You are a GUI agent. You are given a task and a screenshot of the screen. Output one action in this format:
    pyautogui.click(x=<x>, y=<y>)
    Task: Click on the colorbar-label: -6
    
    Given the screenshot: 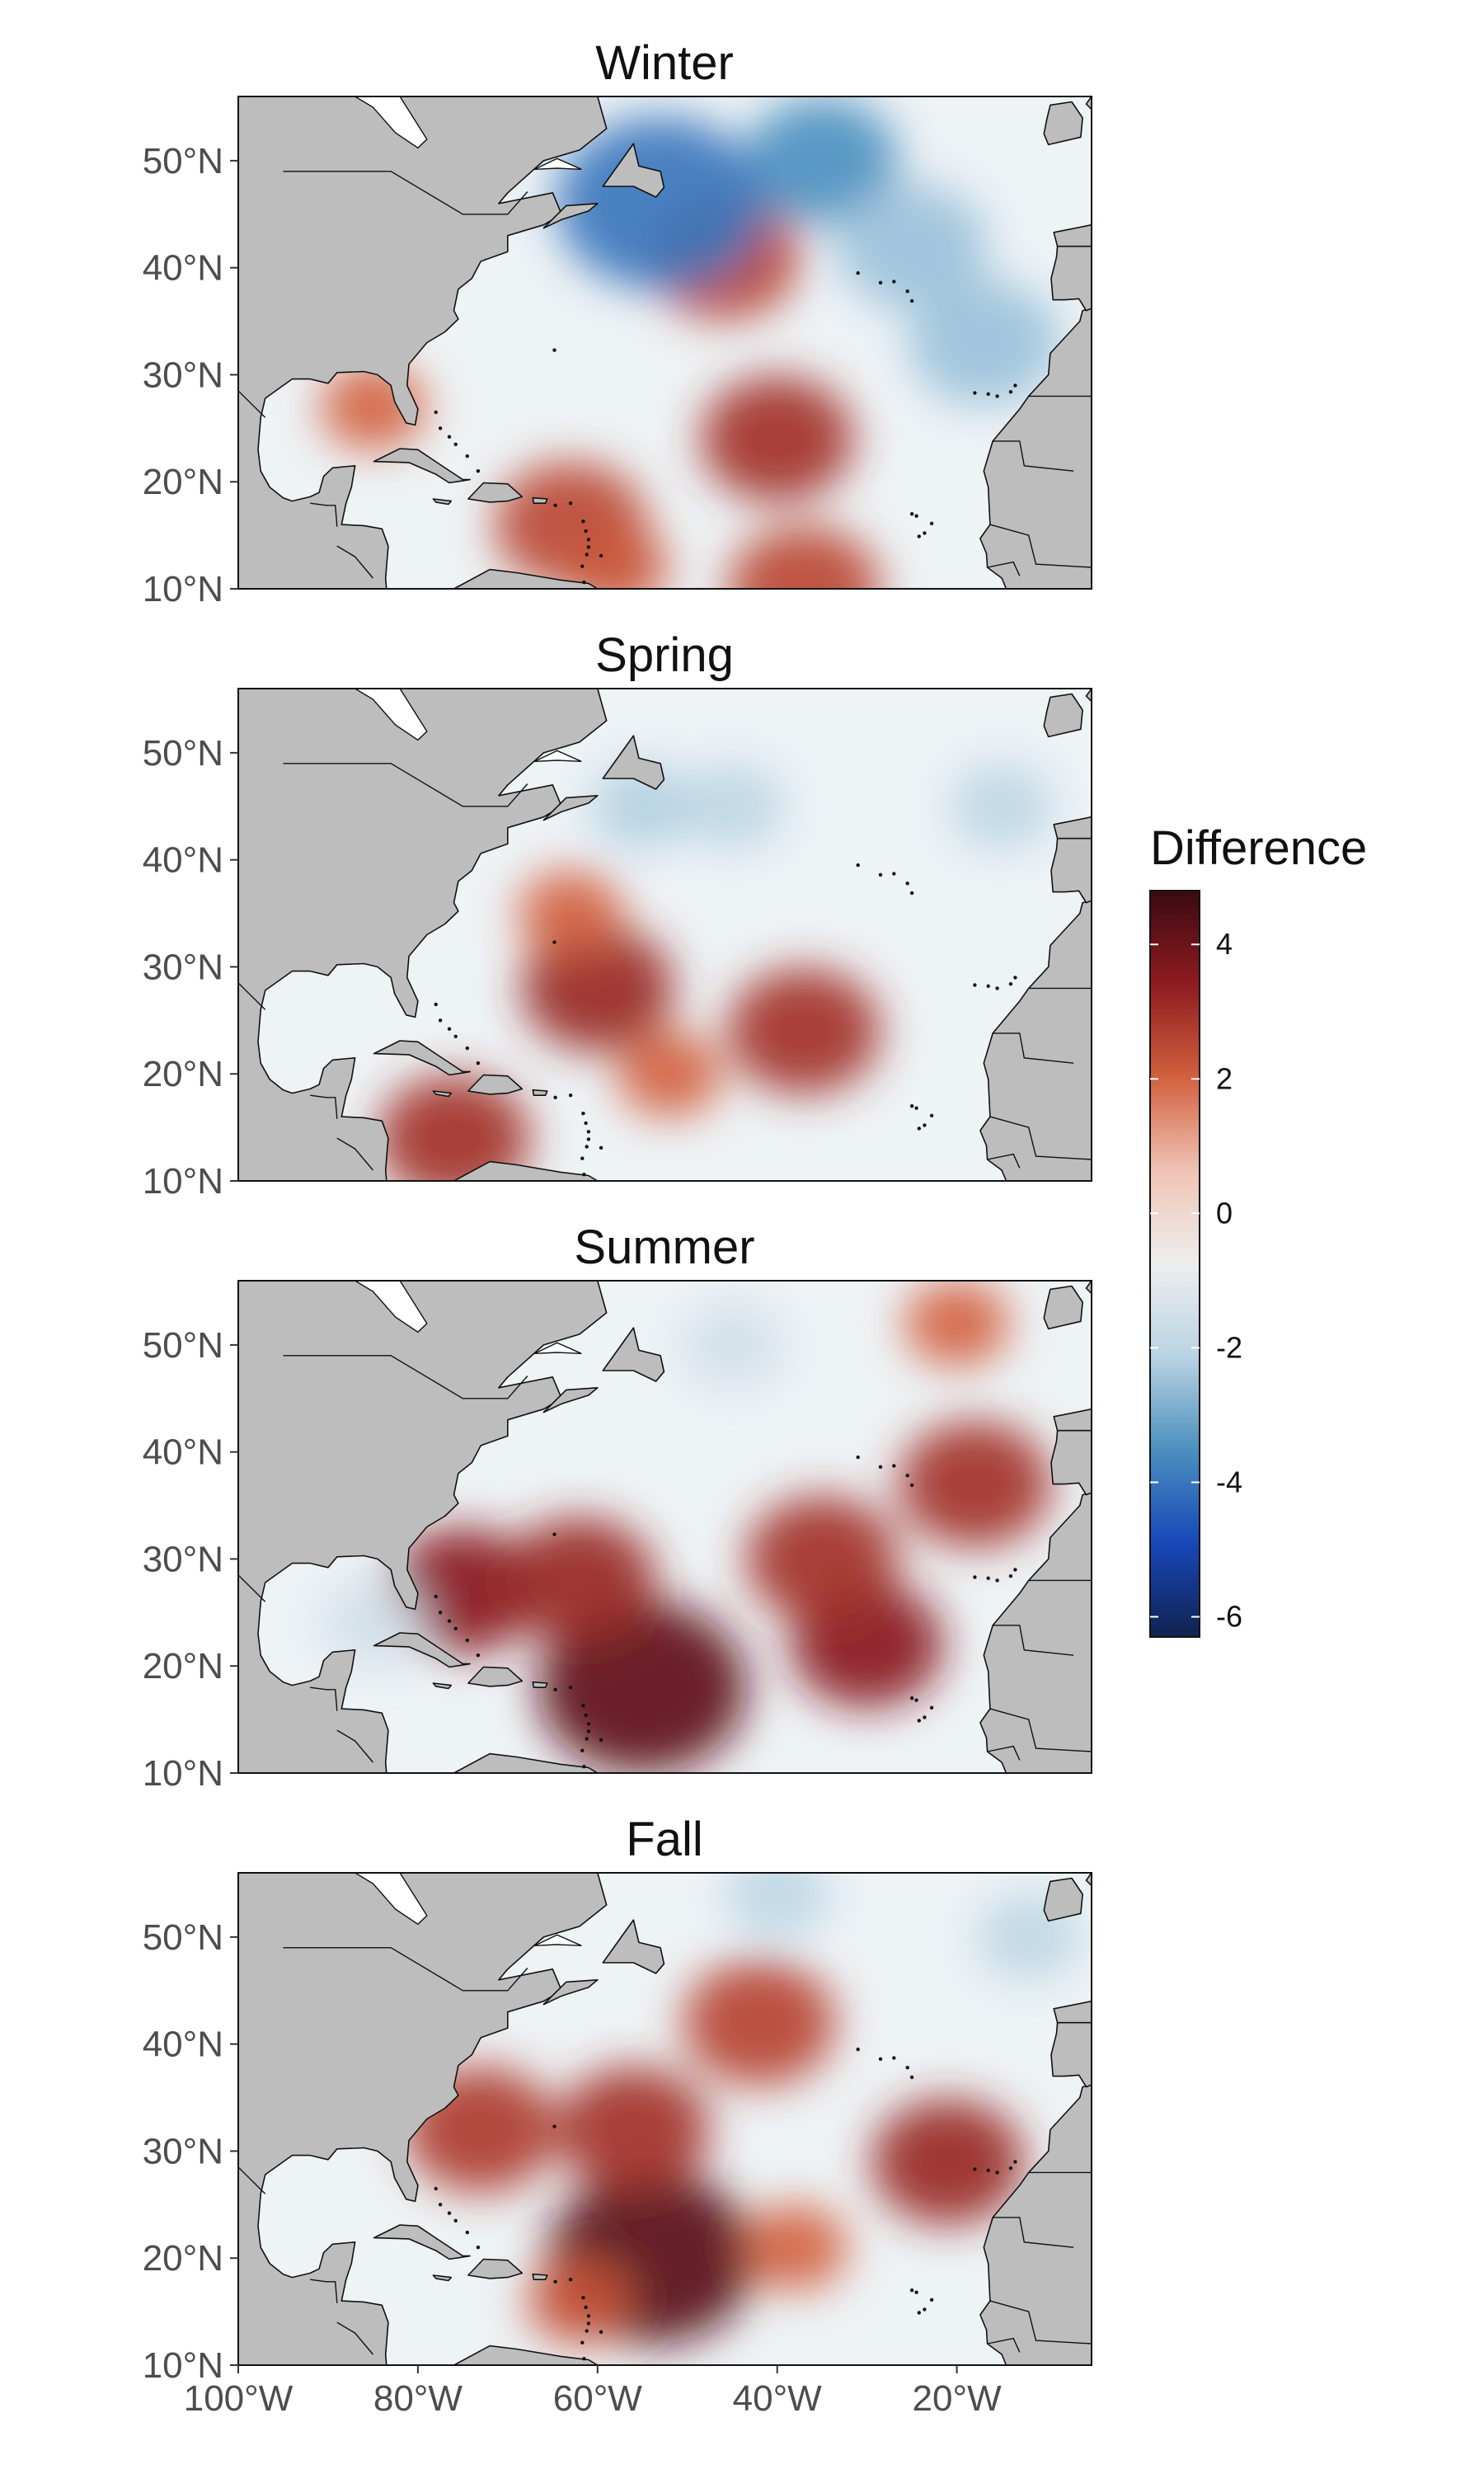 What is the action you would take?
    pyautogui.click(x=1229, y=1617)
    